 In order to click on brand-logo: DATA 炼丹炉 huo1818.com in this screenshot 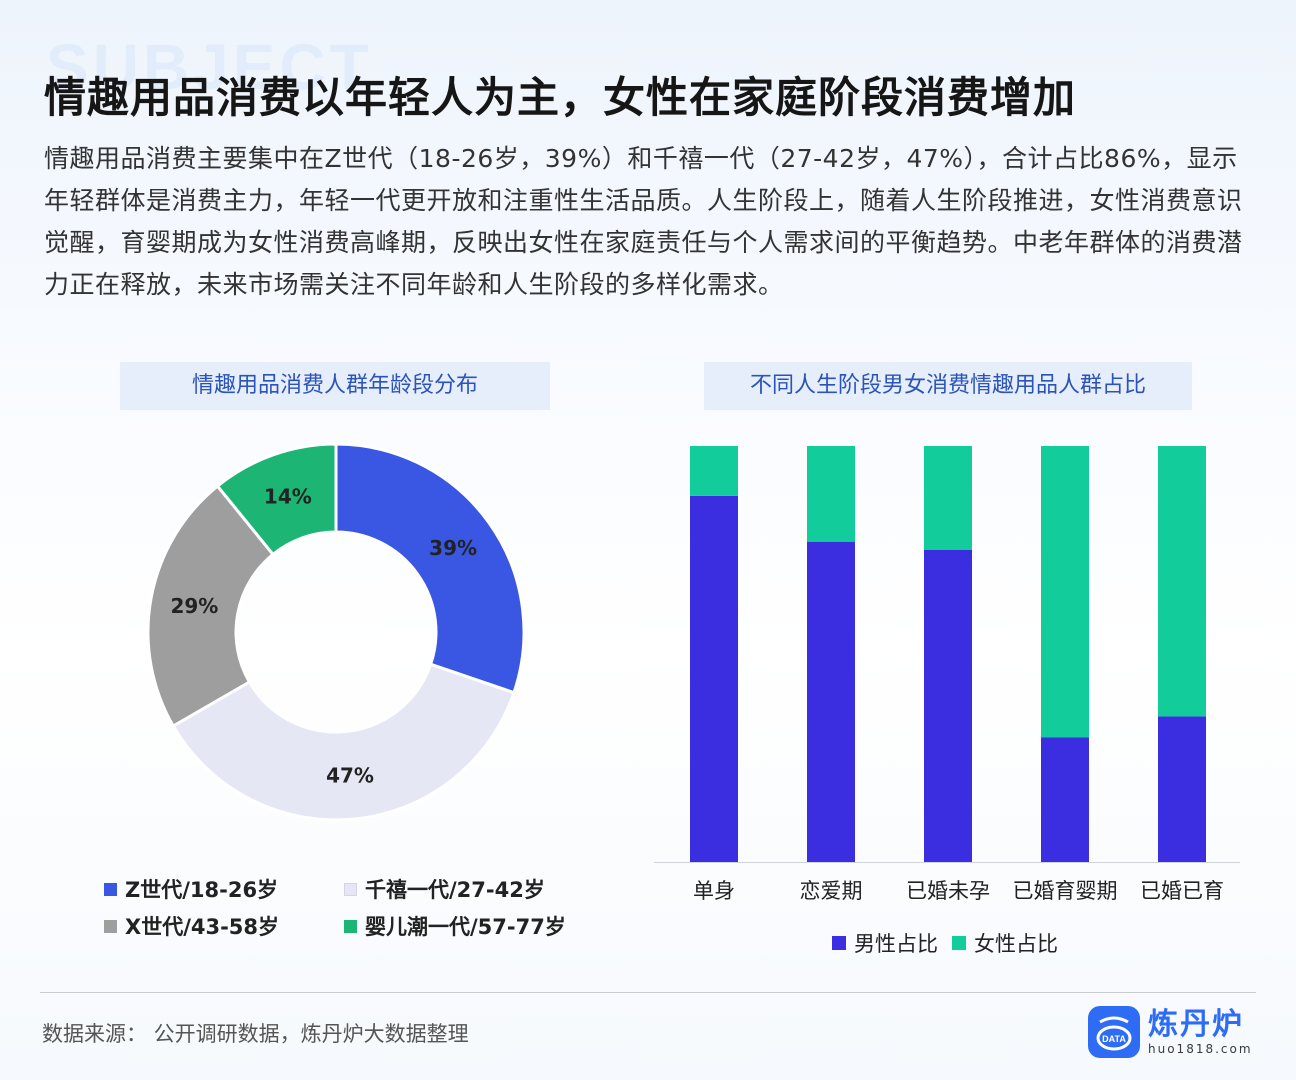, I will do `click(1170, 1032)`.